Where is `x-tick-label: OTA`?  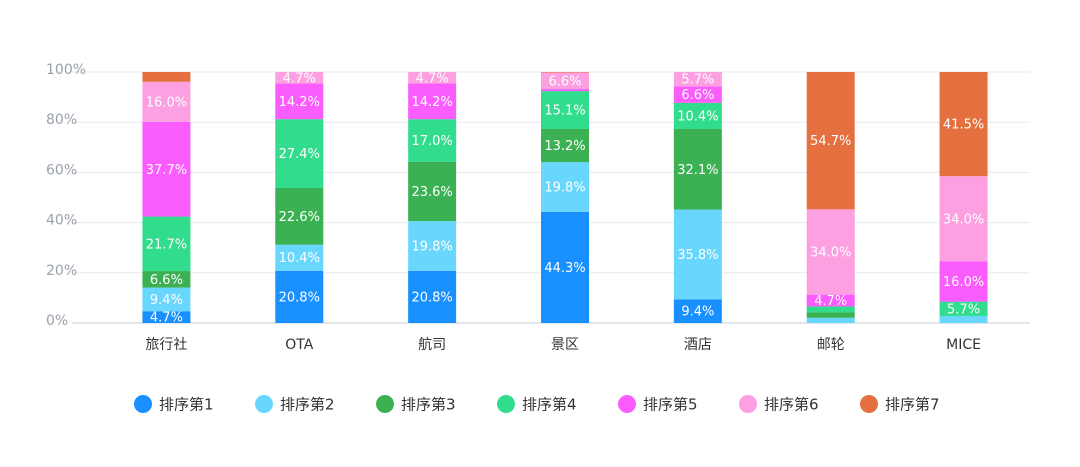
x-tick-label: OTA is located at coordinates (299, 345).